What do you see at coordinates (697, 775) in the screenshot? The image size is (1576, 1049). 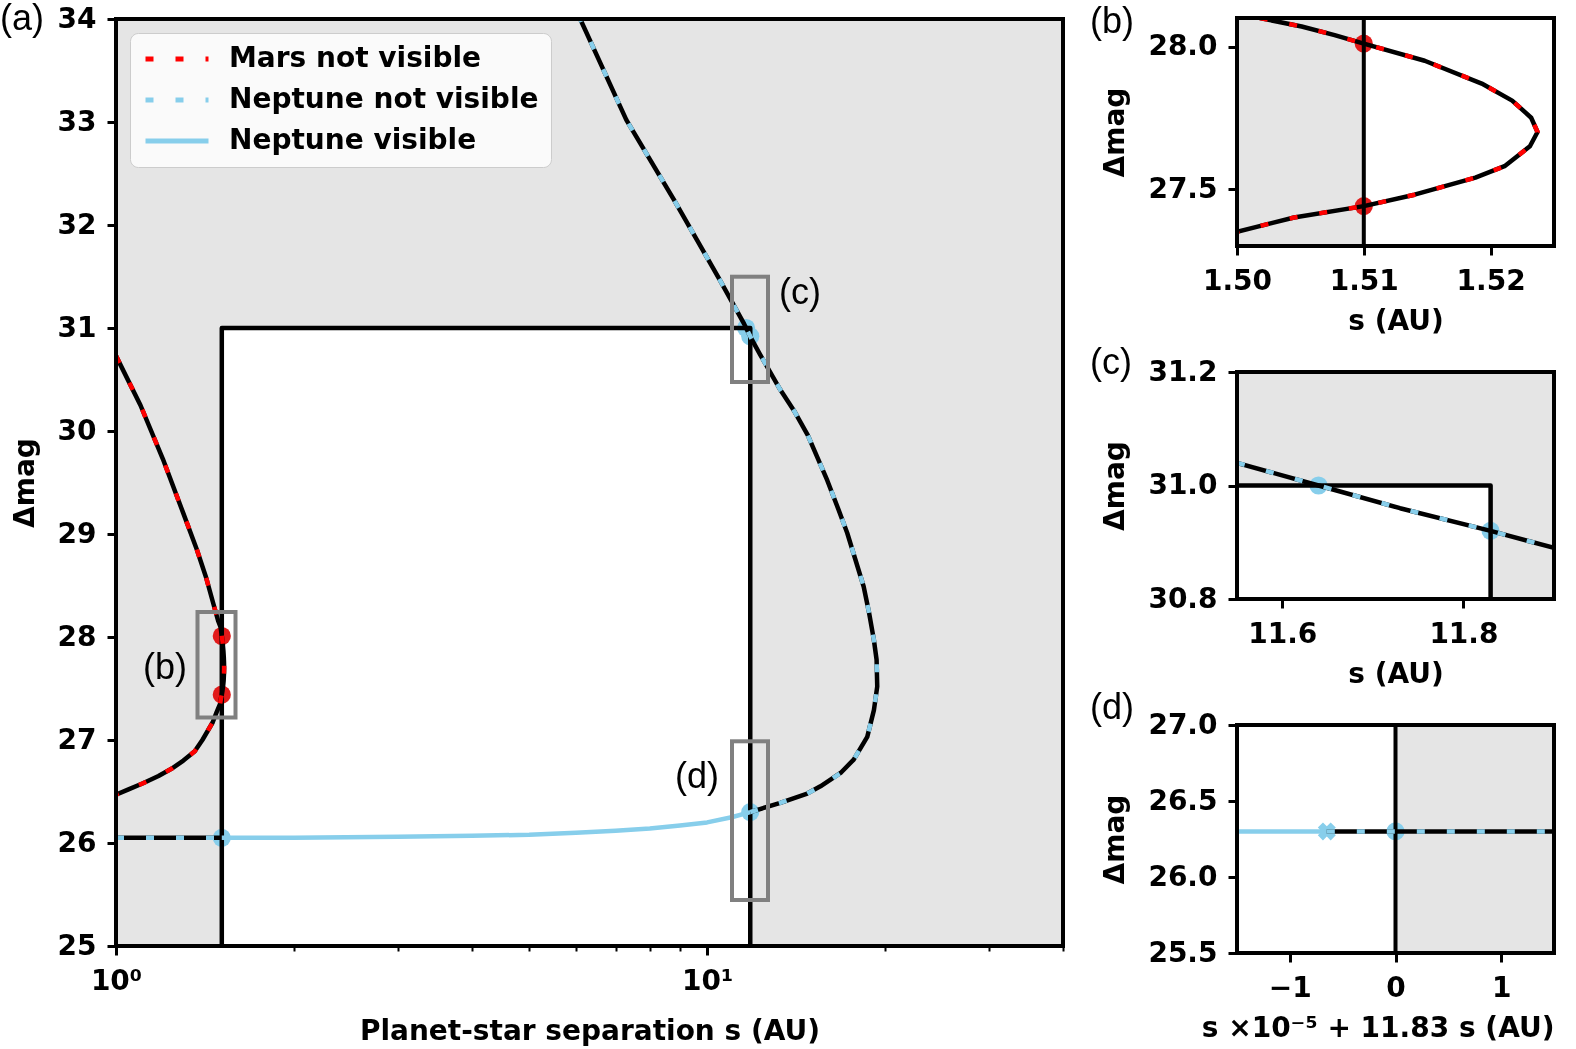 I see `annotation: (d)` at bounding box center [697, 775].